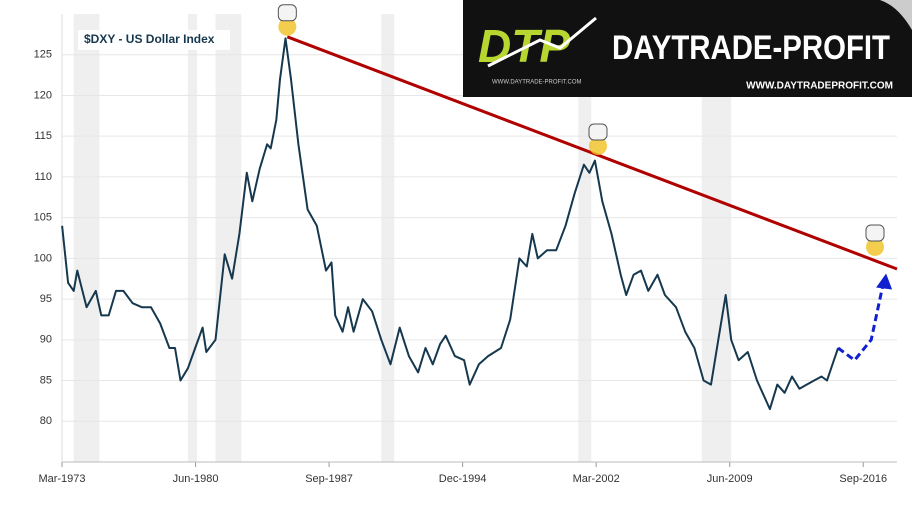 This screenshot has height=529, width=915. Describe the element at coordinates (43, 177) in the screenshot. I see `y-tick-label: 110` at that location.